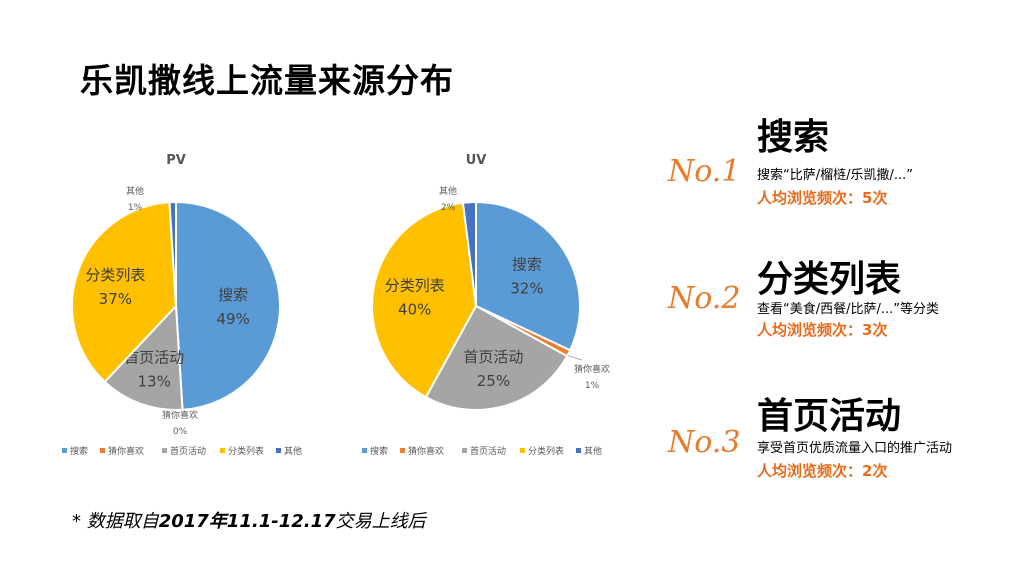 Image resolution: width=1024 pixels, height=576 pixels. Describe the element at coordinates (379, 451) in the screenshot. I see `uv-legend-label-0: 搜索` at that location.